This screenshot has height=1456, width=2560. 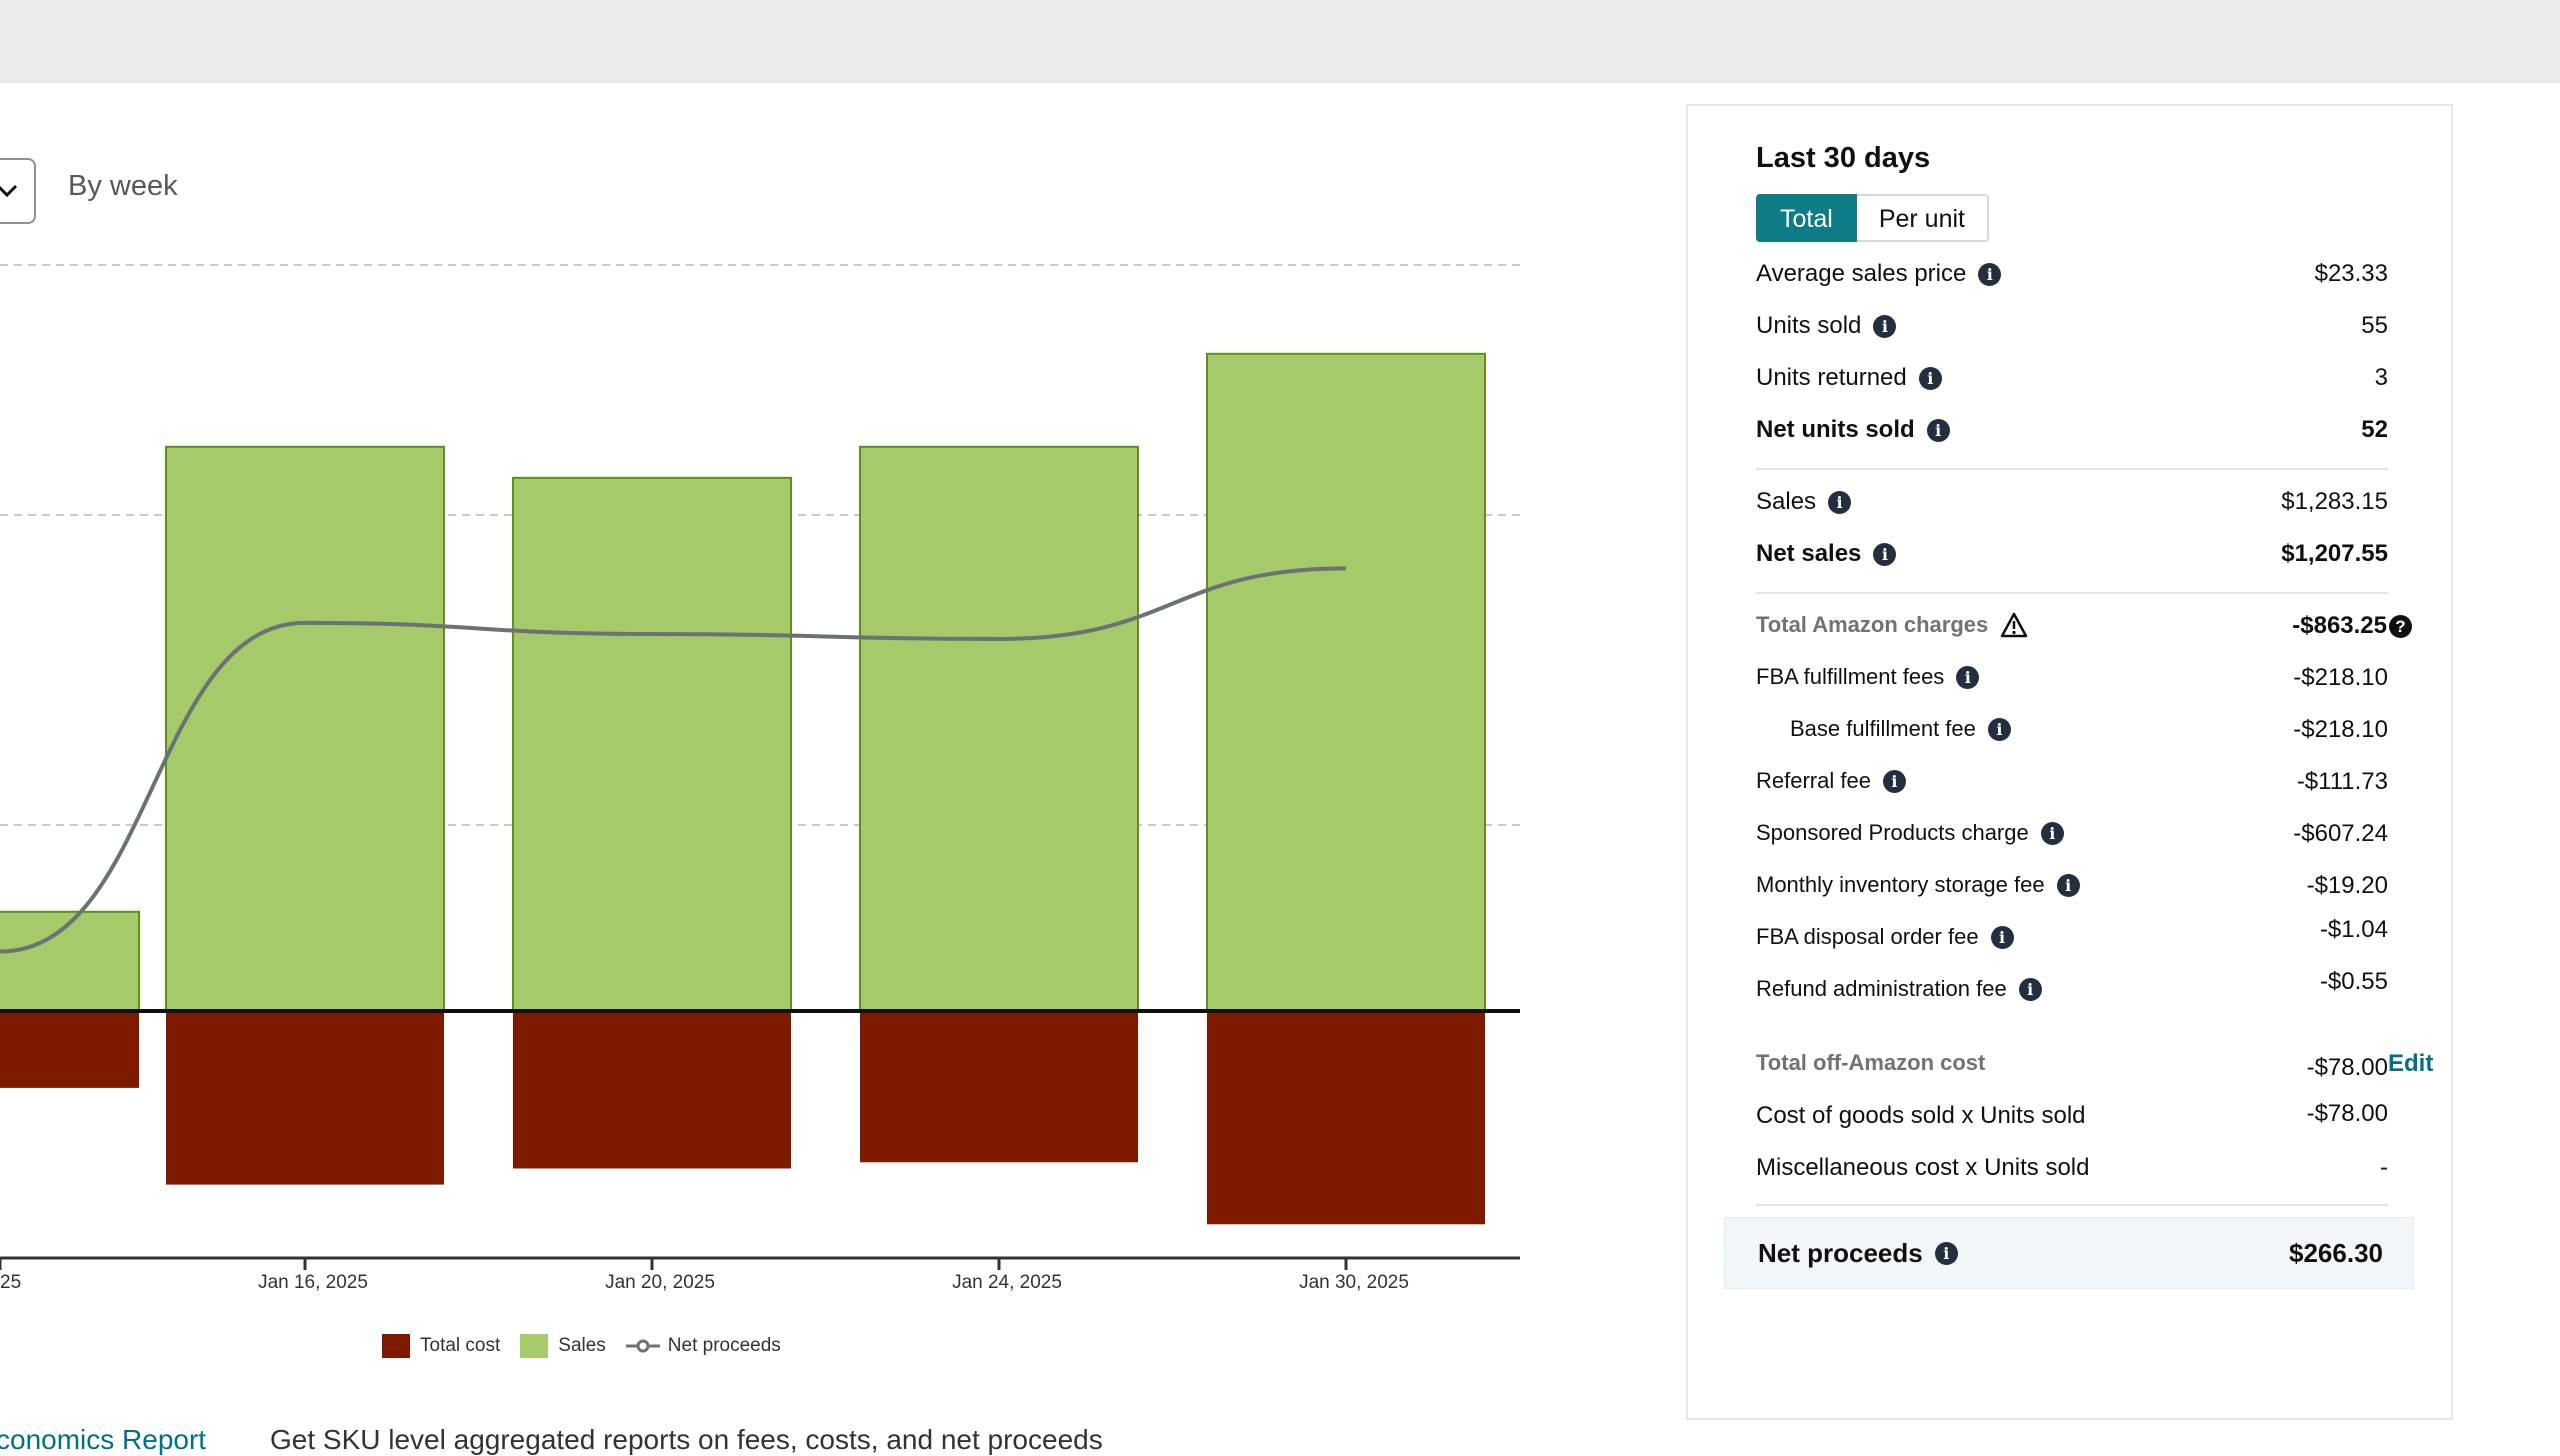 I want to click on row-base-fulfillment-fee: Base fulfillment fee i -$218.10, so click(x=2072, y=736).